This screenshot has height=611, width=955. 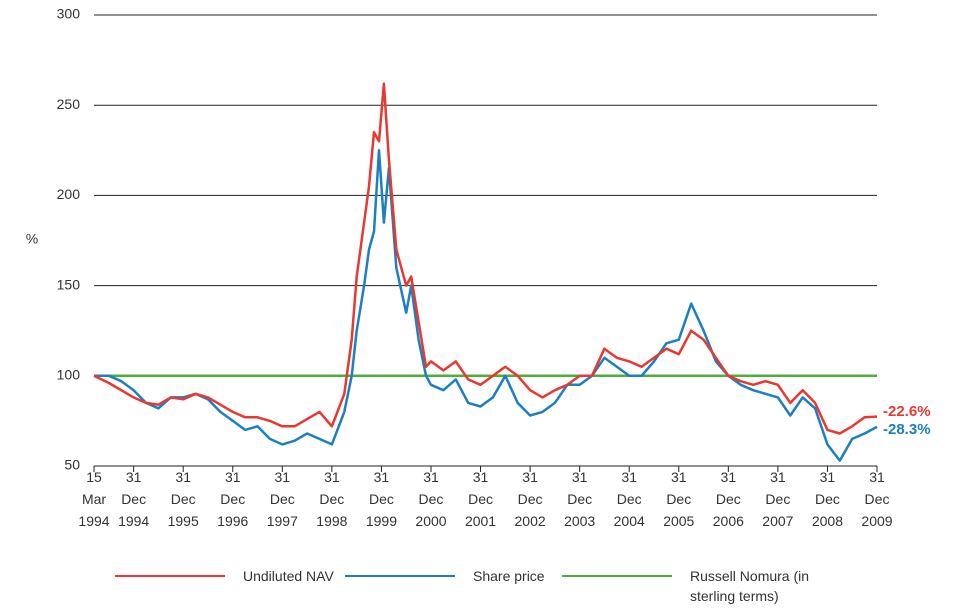 I want to click on x-tick-label: 31 Dec 2000, so click(x=430, y=499).